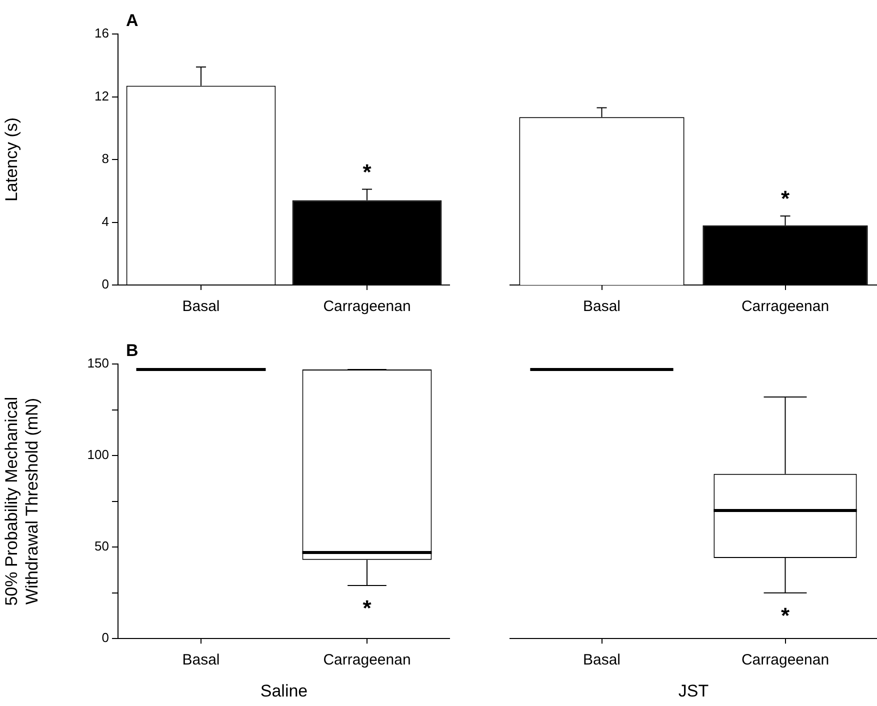 This screenshot has width=877, height=706. I want to click on y-tick-label: 12, so click(101, 96).